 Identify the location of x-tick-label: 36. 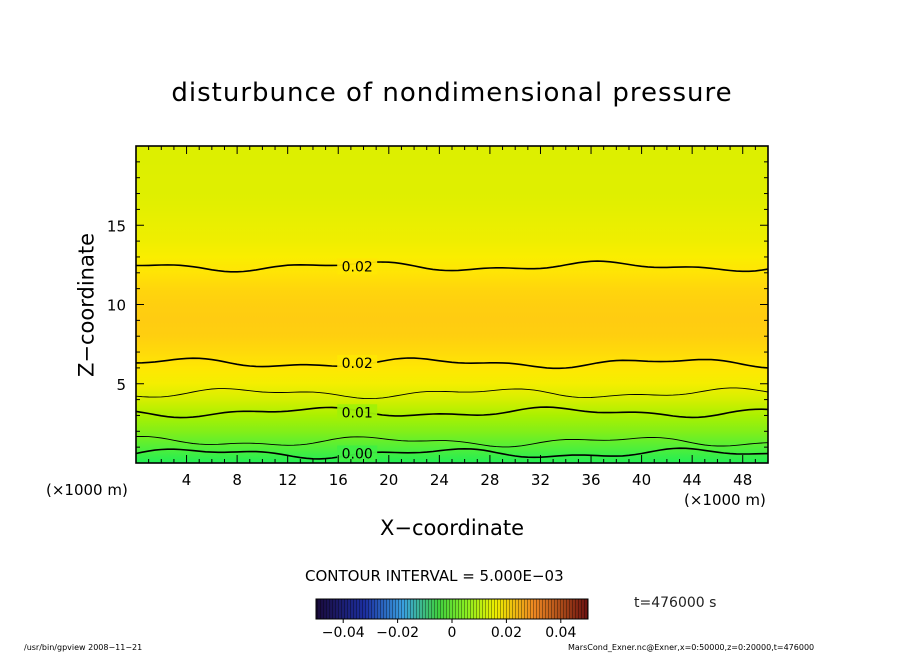
(590, 480).